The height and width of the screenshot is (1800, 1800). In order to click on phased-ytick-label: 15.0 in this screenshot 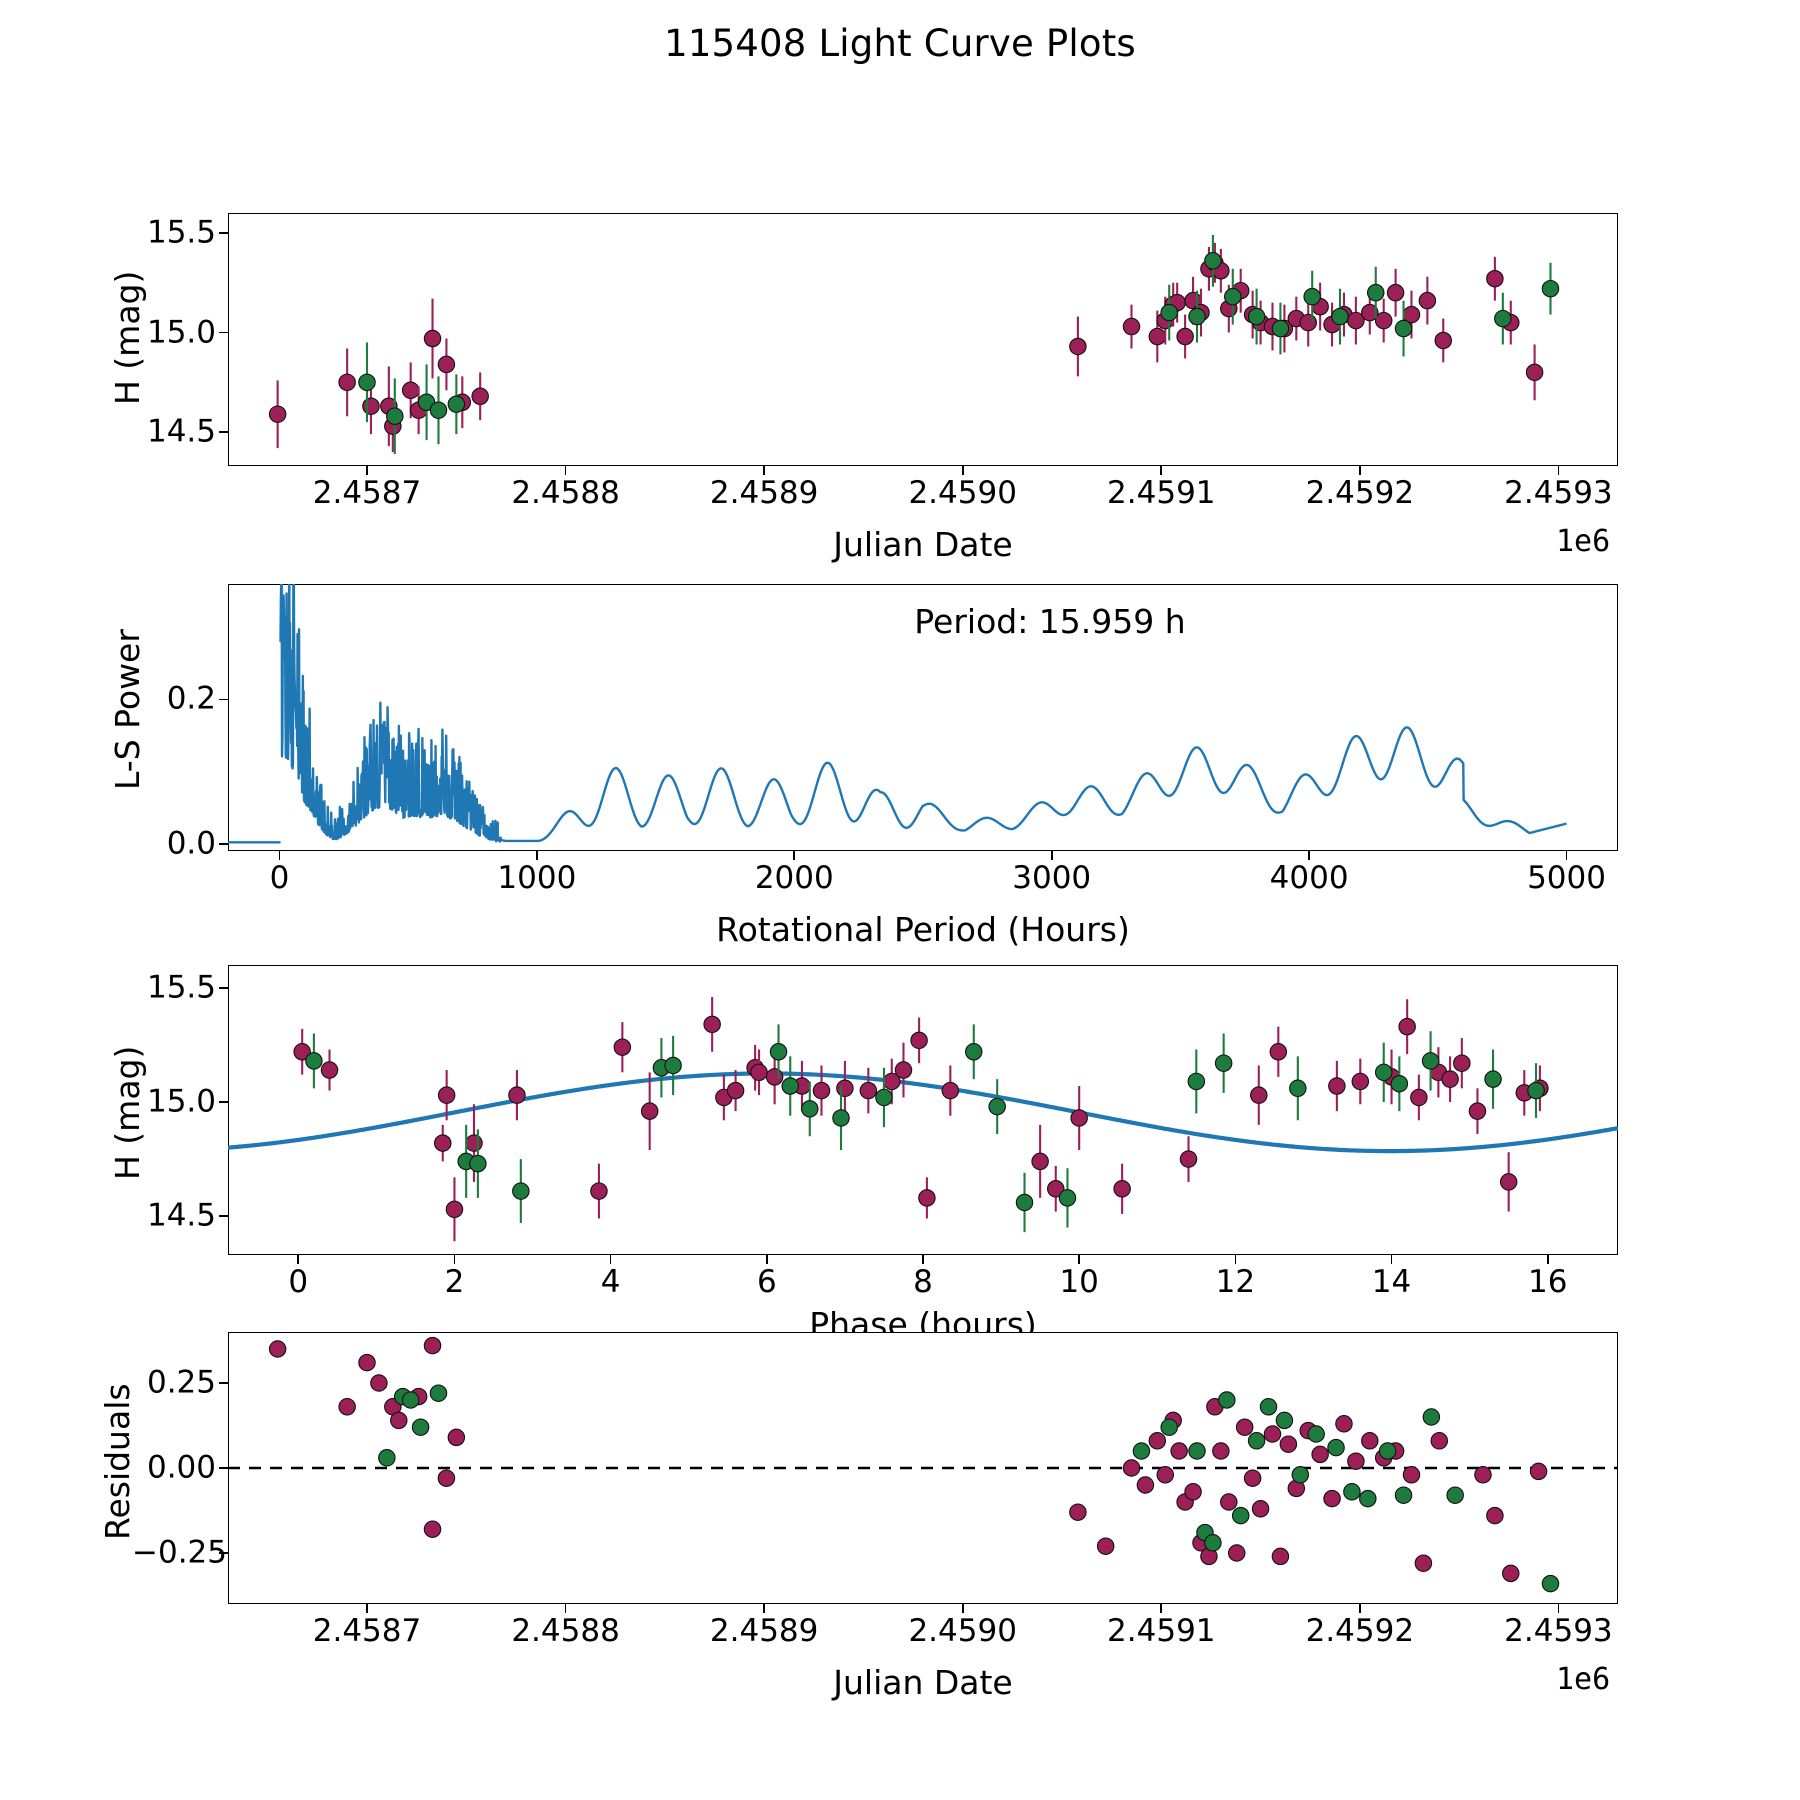, I will do `click(181, 1101)`.